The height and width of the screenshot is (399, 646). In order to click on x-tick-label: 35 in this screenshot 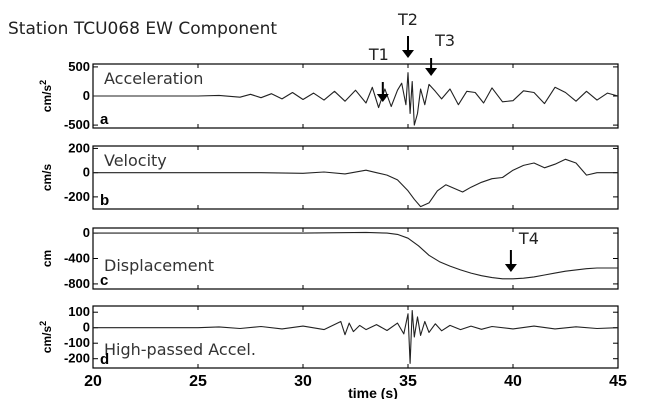, I will do `click(408, 381)`.